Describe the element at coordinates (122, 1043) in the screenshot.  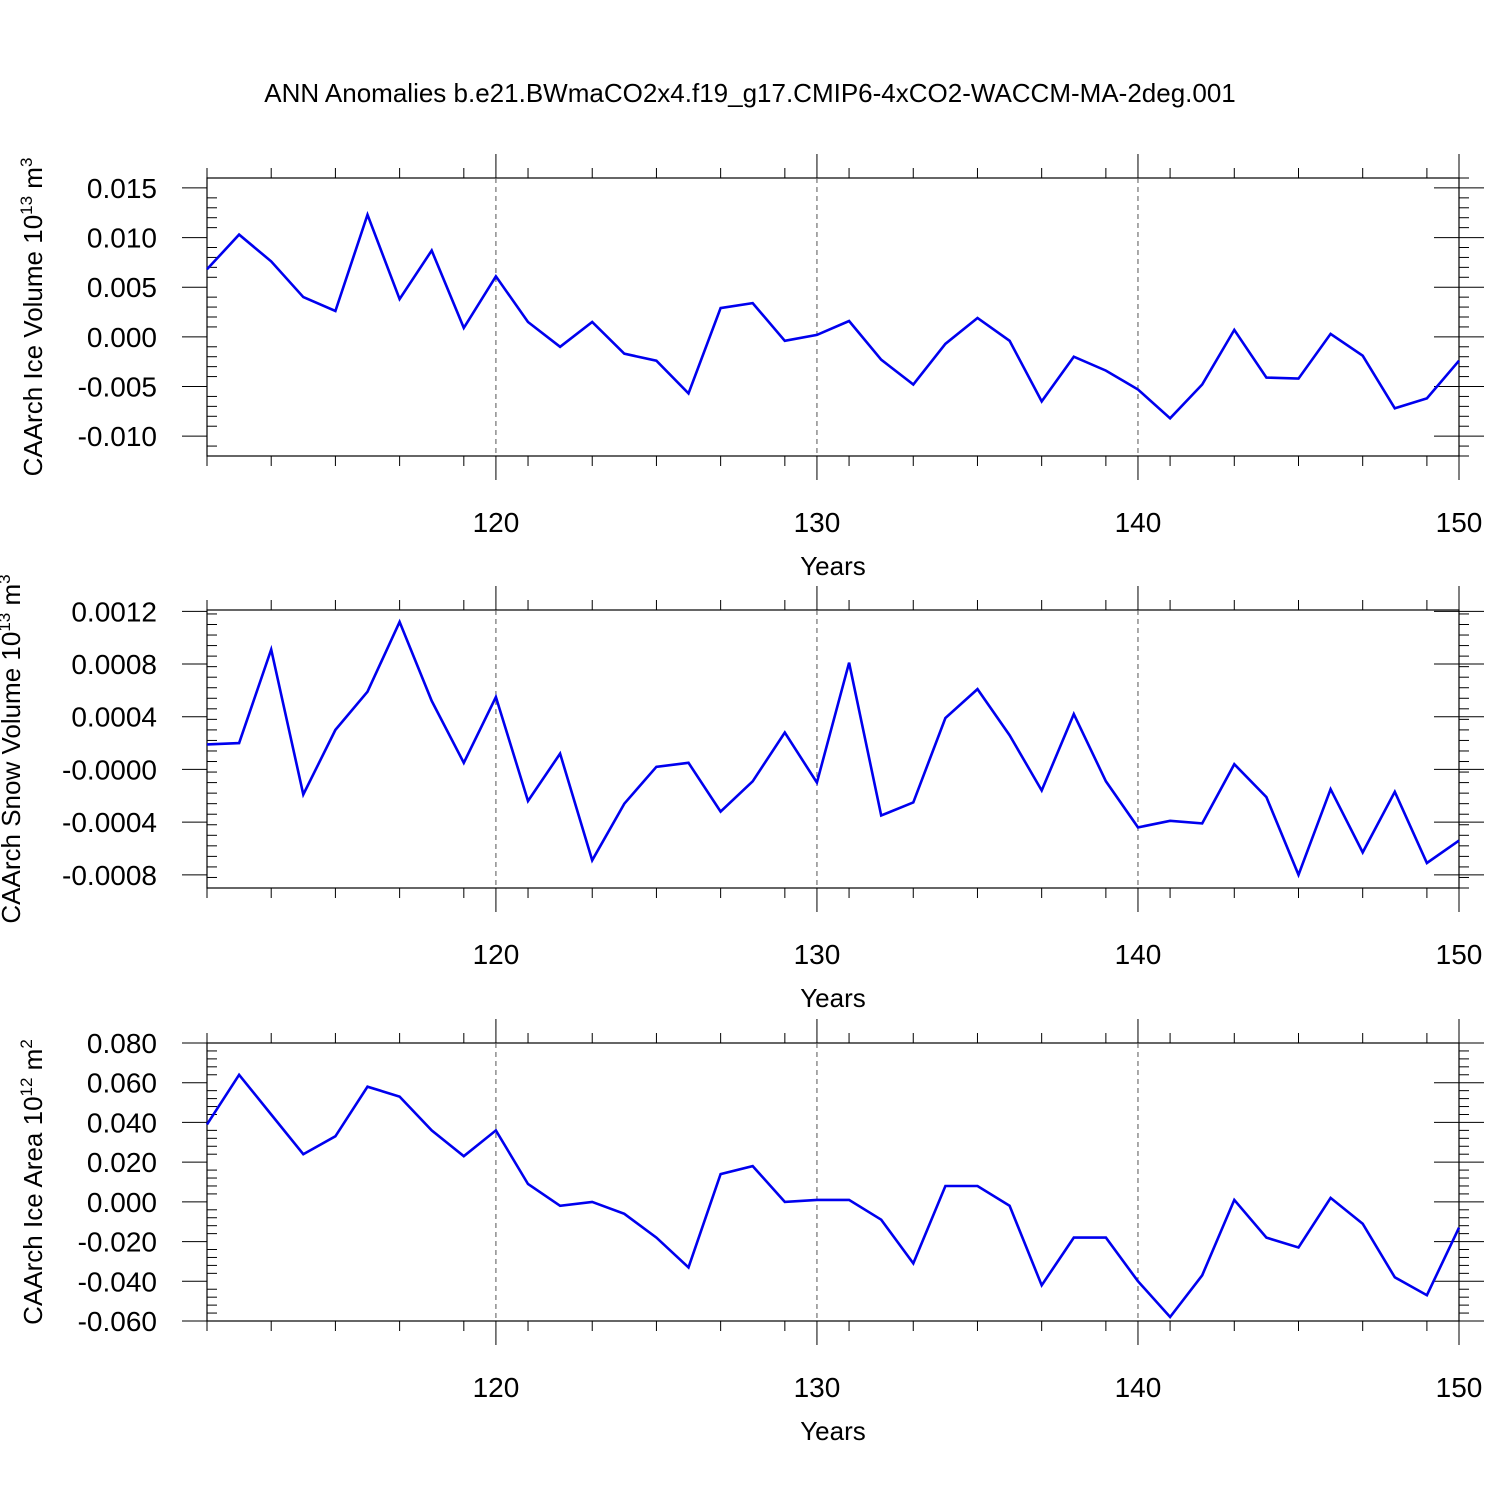
I see `y-tick-label: 0.080` at that location.